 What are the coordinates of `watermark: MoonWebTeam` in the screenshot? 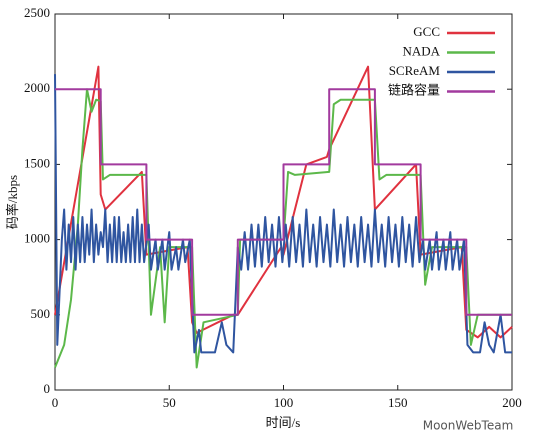 It's located at (468, 426).